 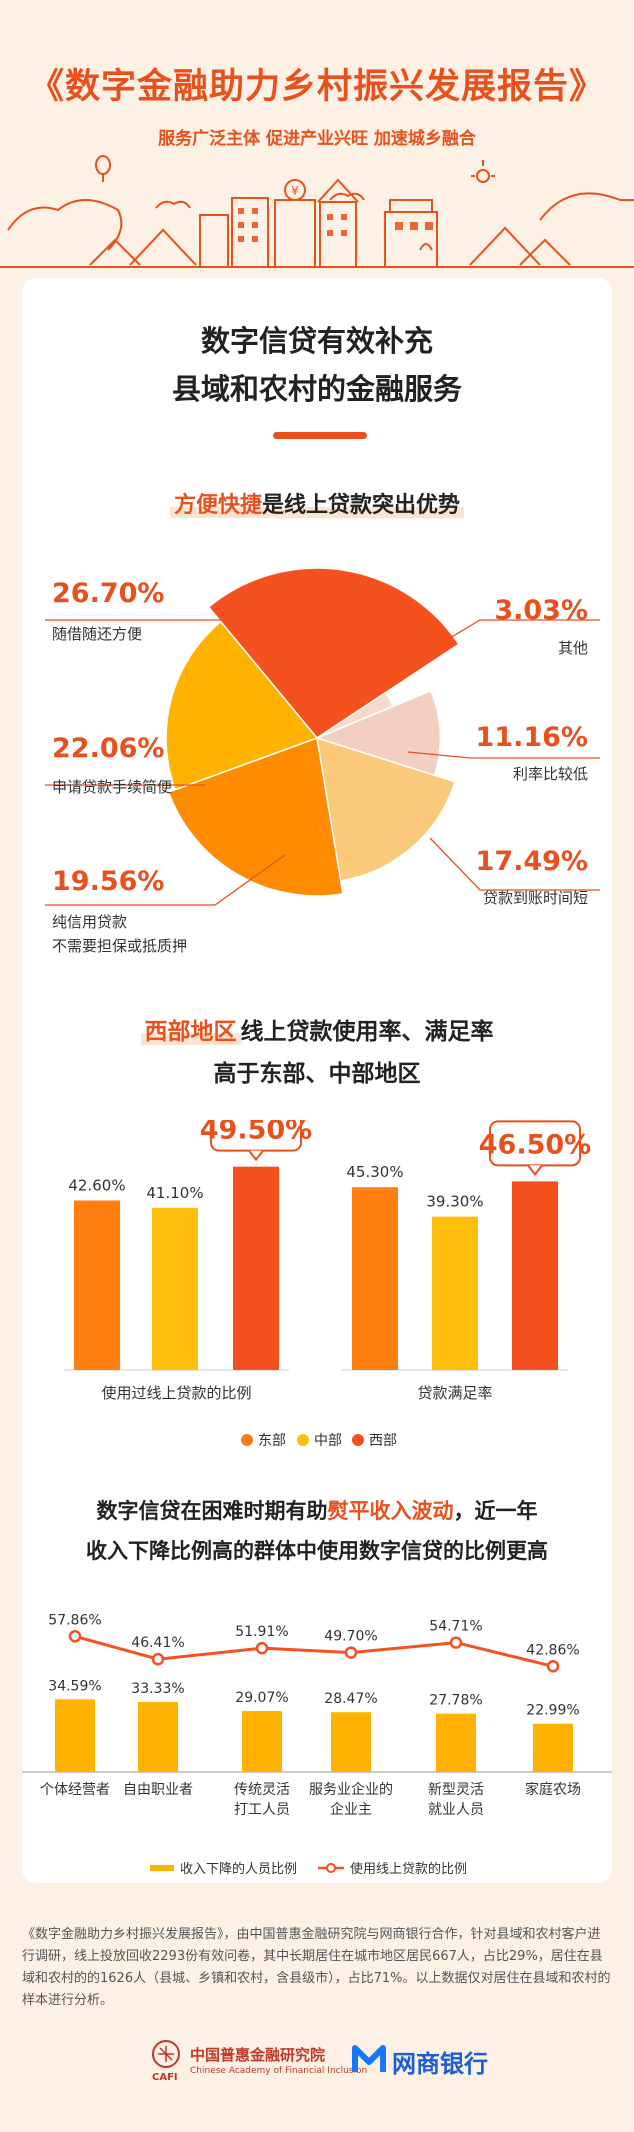 What do you see at coordinates (212, 1511) in the screenshot?
I see `section3-title-pre: 数字信贷在困难时期有助` at bounding box center [212, 1511].